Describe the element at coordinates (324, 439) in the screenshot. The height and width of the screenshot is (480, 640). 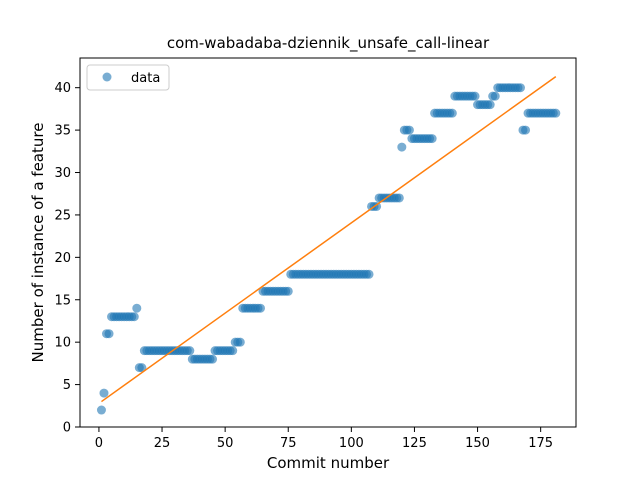
I see `x-axis-ticks: 0 25 50 75 100 125 150 175` at that location.